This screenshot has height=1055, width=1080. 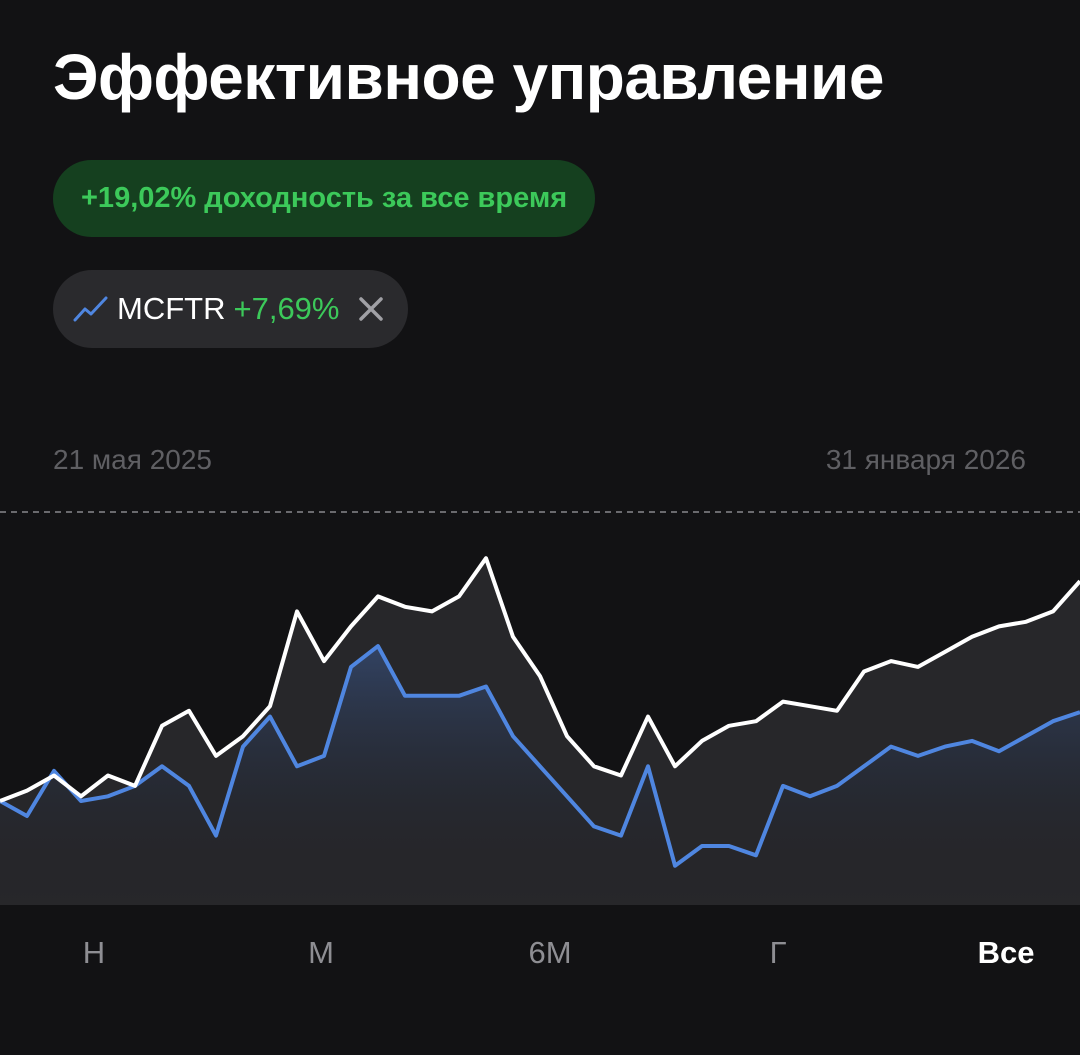 What do you see at coordinates (386, 198) in the screenshot?
I see `return-text: доходность за все время` at bounding box center [386, 198].